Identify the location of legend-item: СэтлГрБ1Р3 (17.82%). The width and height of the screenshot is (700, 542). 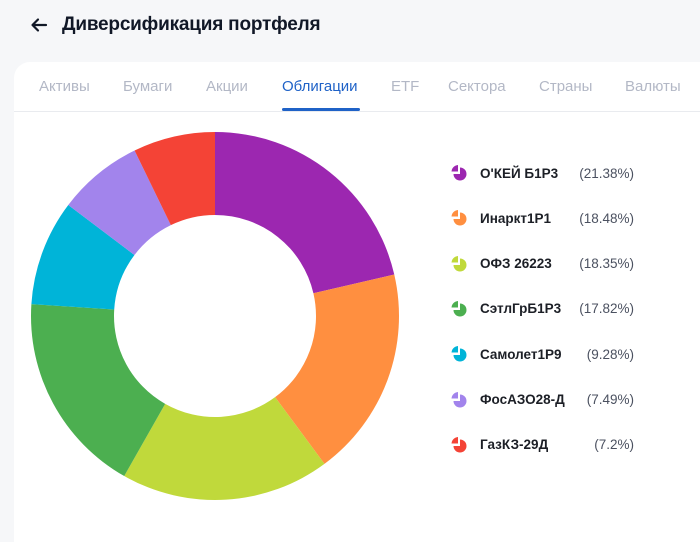
(550, 309).